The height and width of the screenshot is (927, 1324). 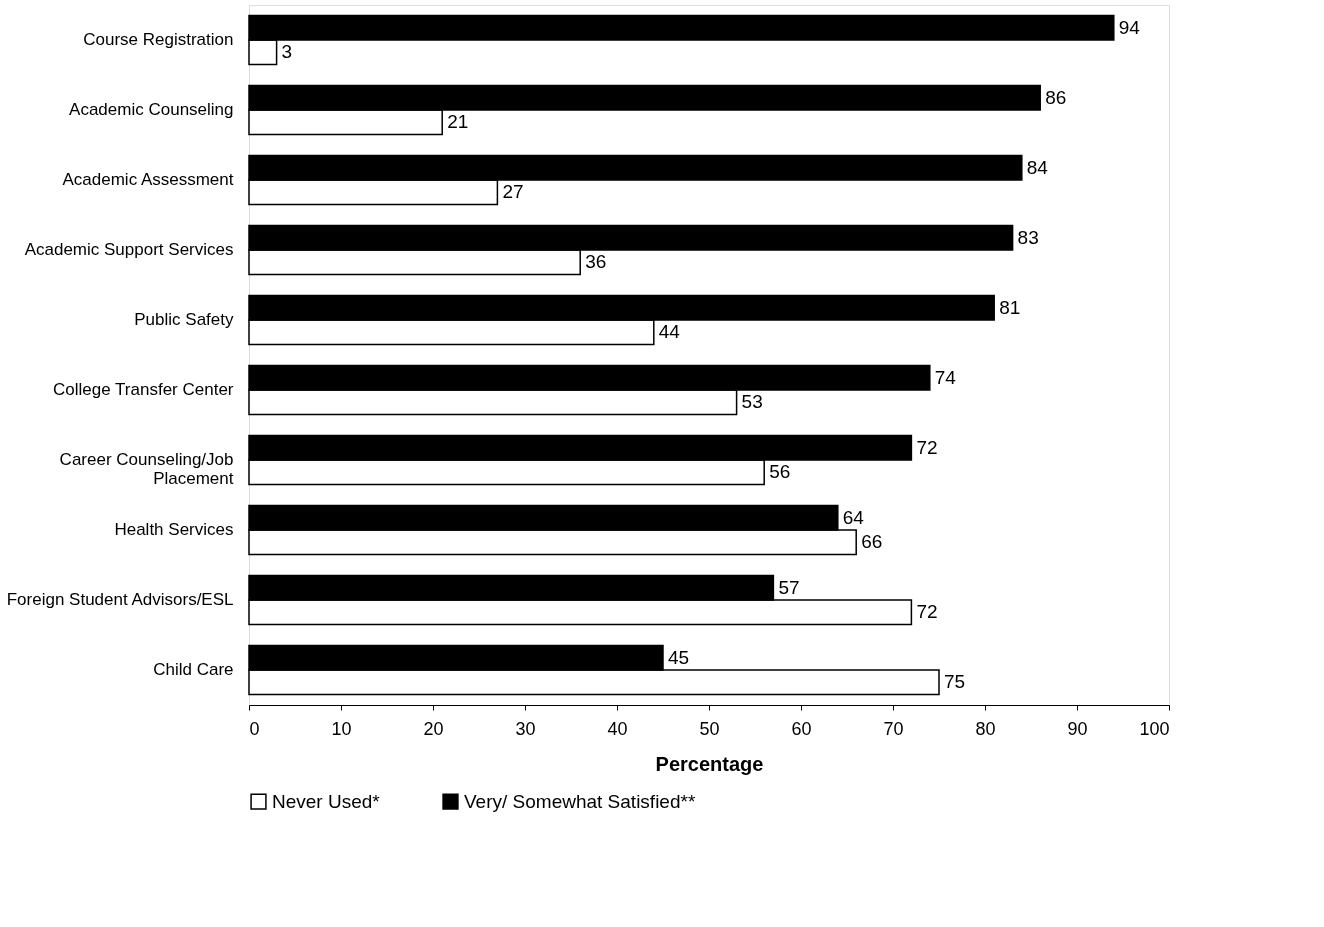 What do you see at coordinates (1010, 307) in the screenshot?
I see `data-label: 81` at bounding box center [1010, 307].